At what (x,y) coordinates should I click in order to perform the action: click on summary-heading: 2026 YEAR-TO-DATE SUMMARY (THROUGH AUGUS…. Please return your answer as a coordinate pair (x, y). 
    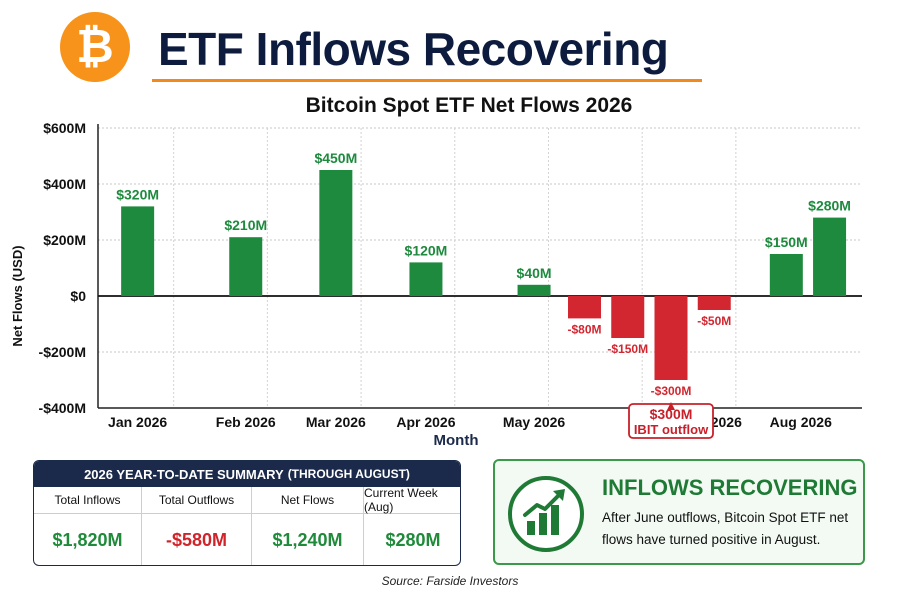
    Looking at the image, I should click on (247, 474).